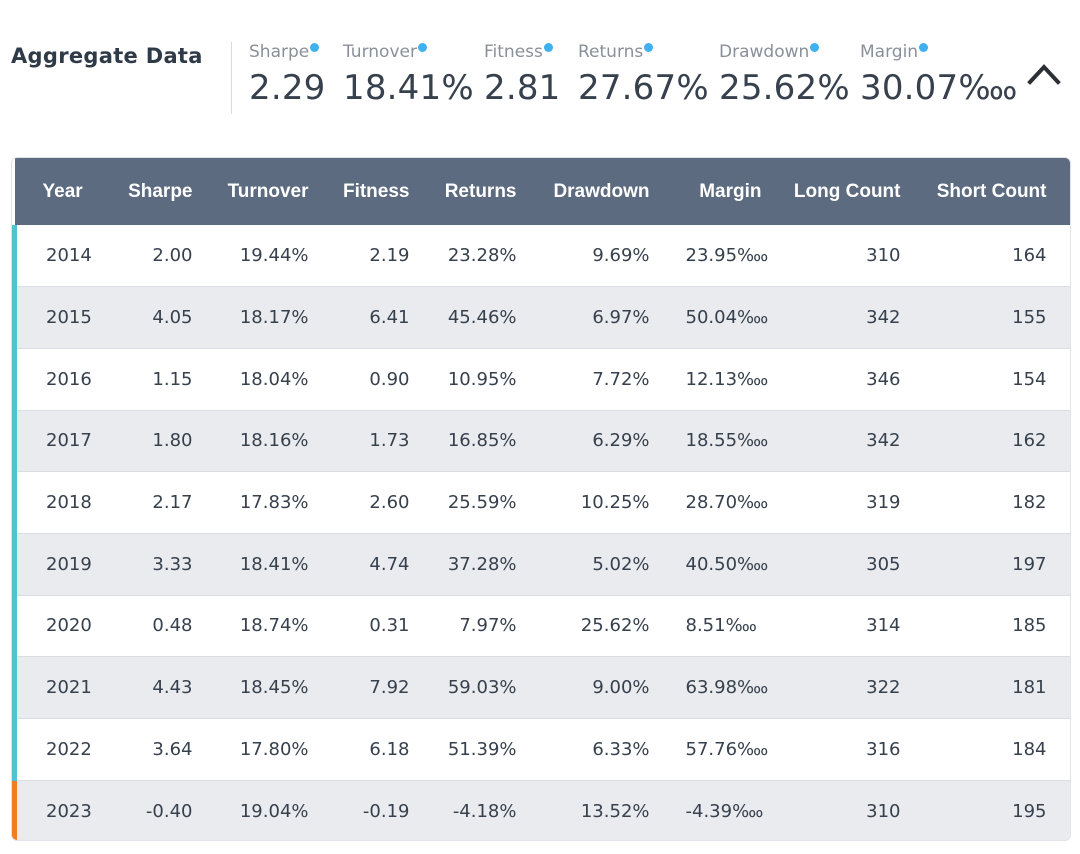  Describe the element at coordinates (883, 564) in the screenshot. I see `cell-long-count: 305` at that location.